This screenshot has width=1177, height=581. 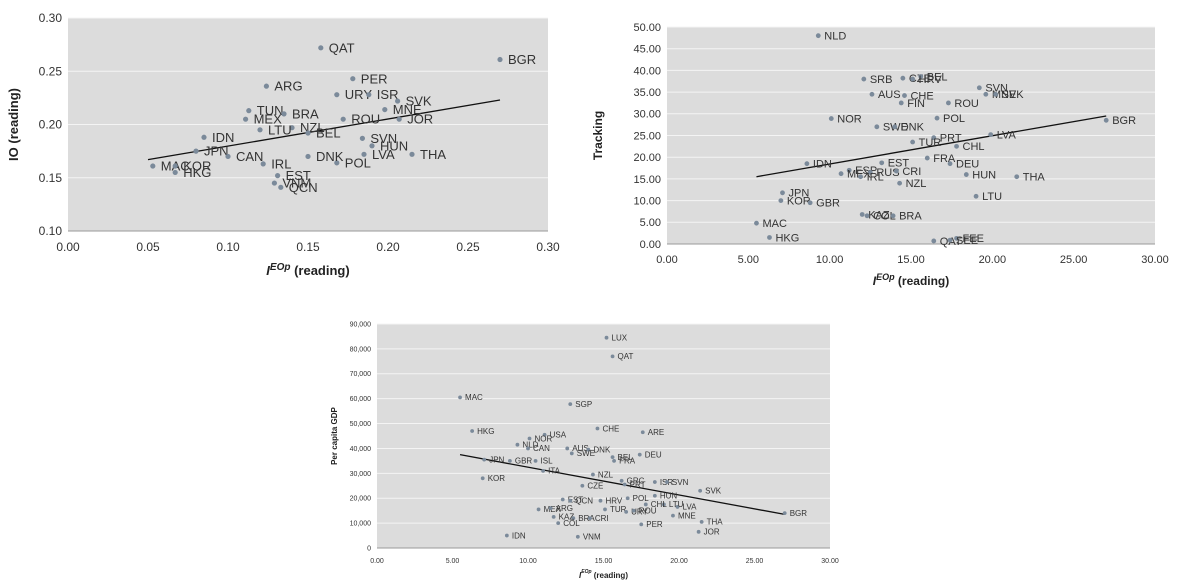 What do you see at coordinates (570, 500) in the screenshot?
I see `point-qcn` at bounding box center [570, 500].